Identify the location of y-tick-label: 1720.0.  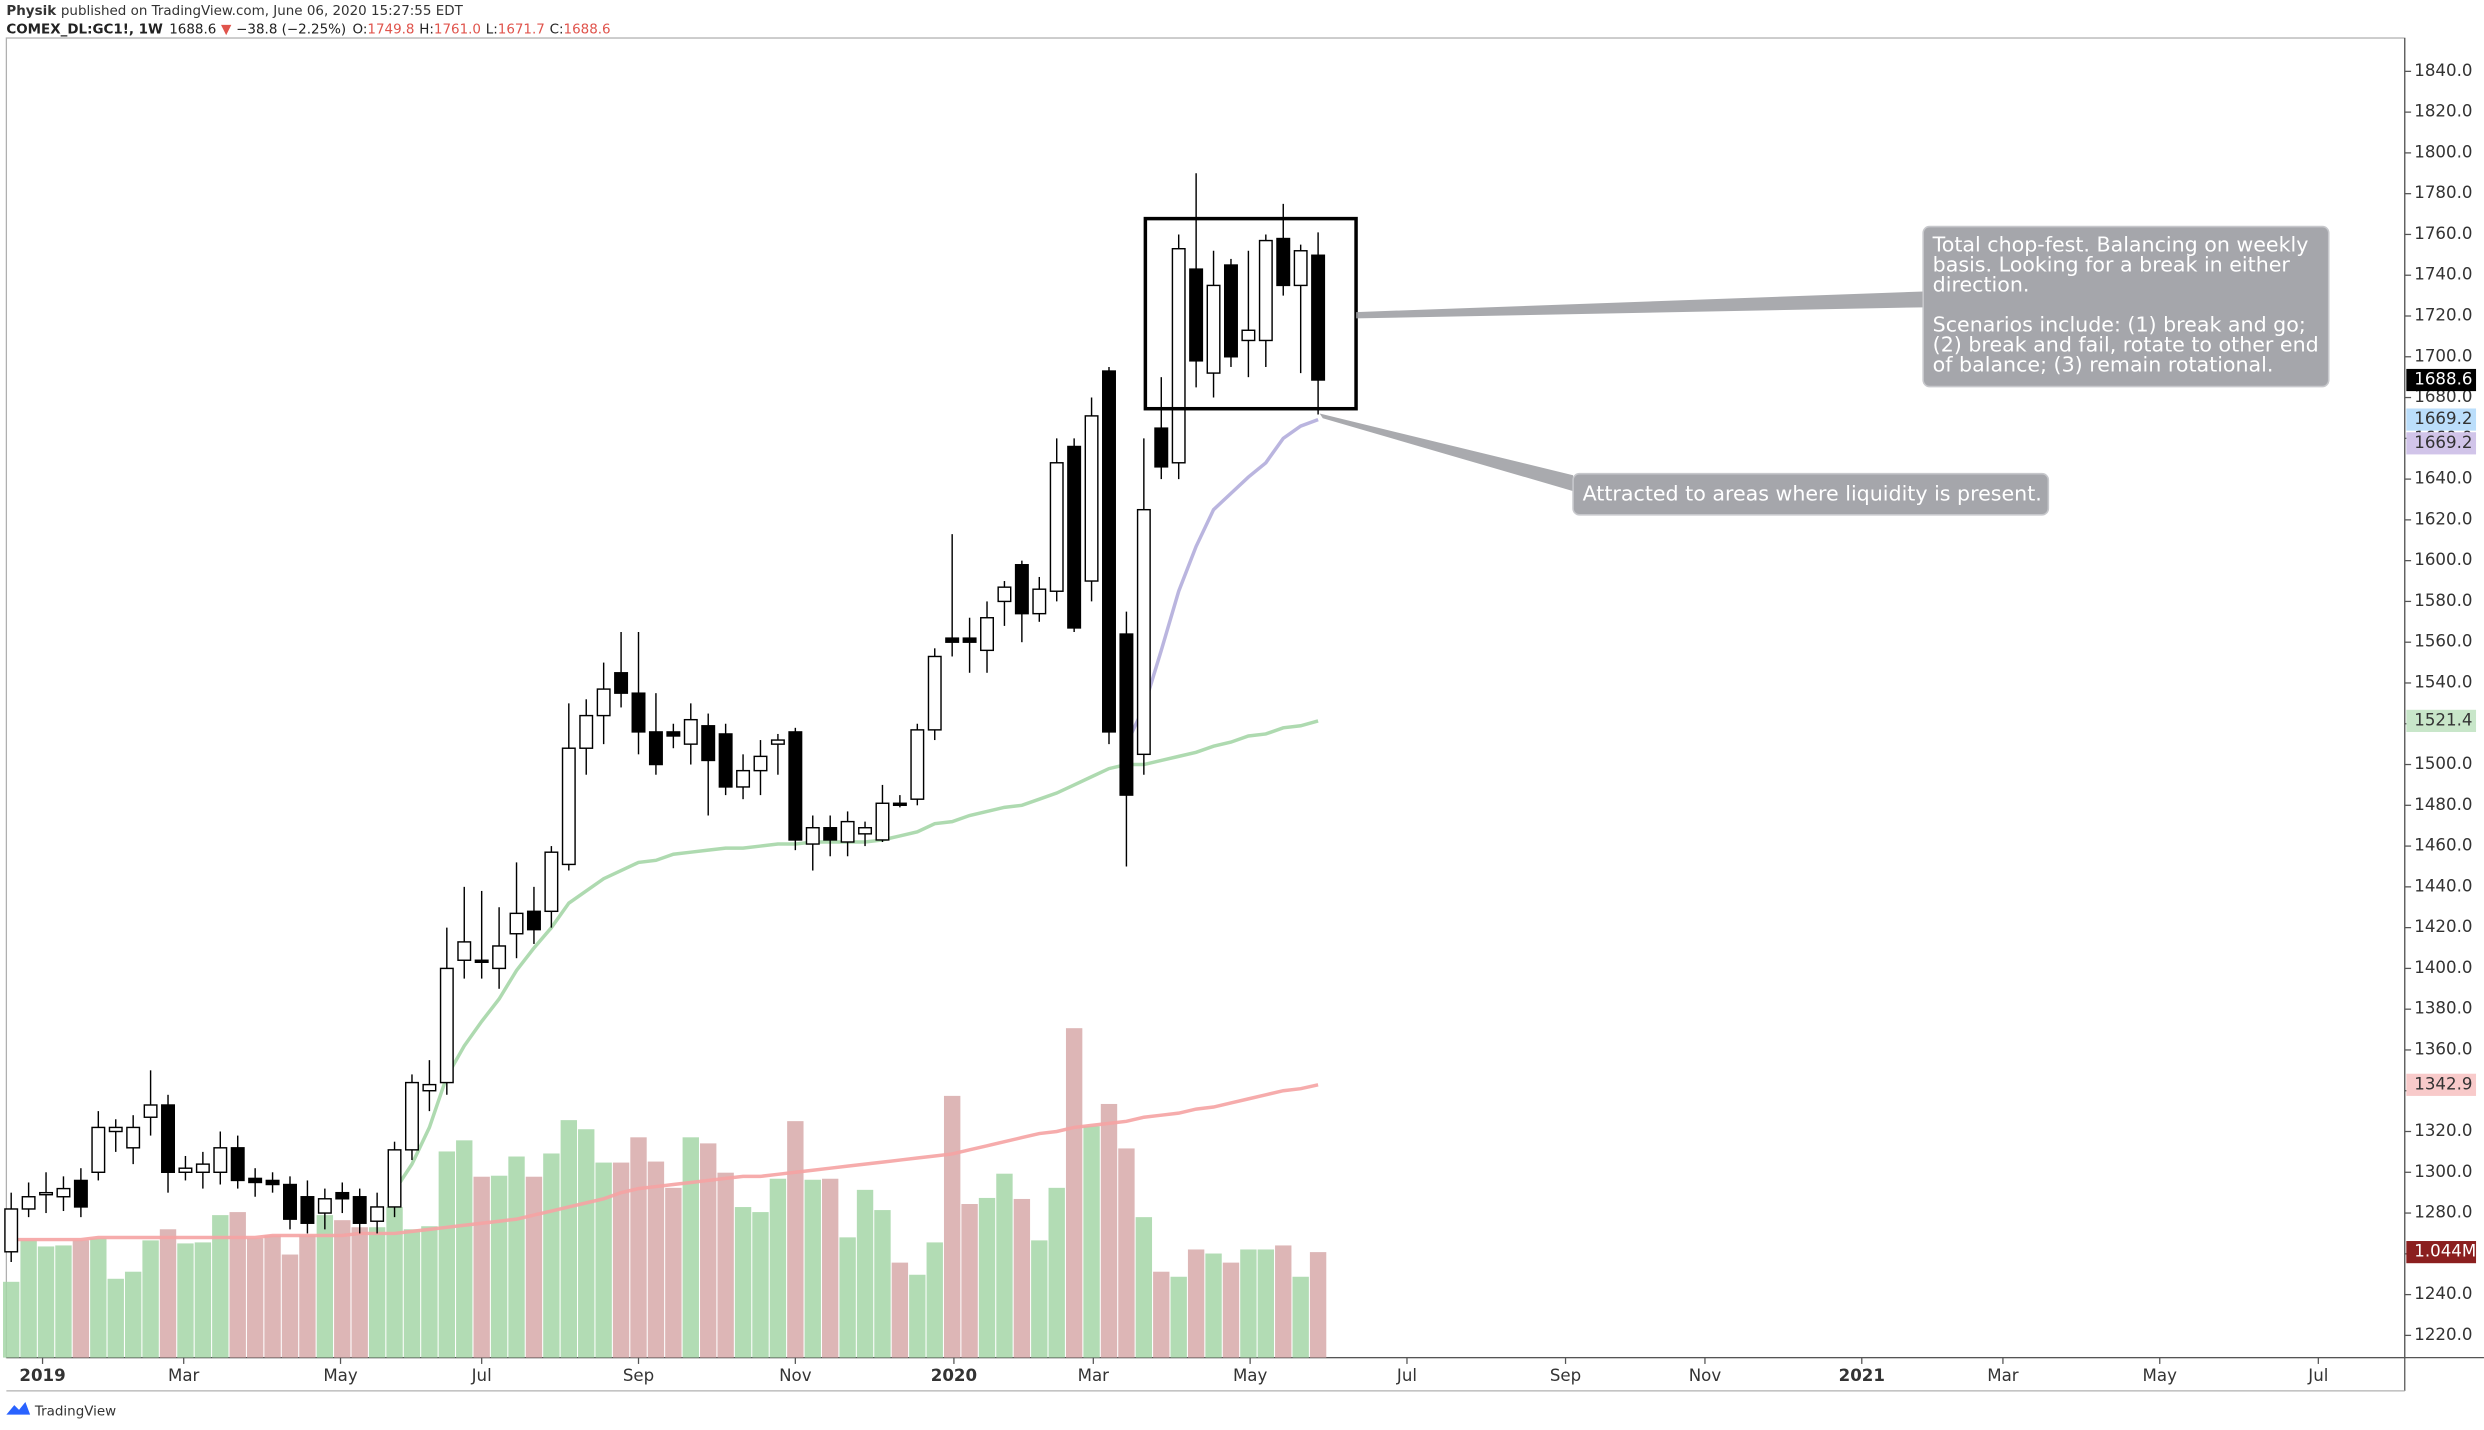
(2443, 314).